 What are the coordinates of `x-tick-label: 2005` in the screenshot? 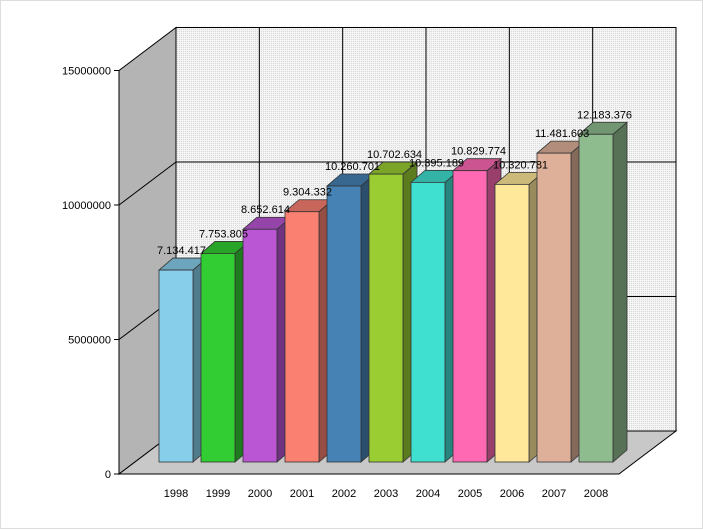 It's located at (470, 494).